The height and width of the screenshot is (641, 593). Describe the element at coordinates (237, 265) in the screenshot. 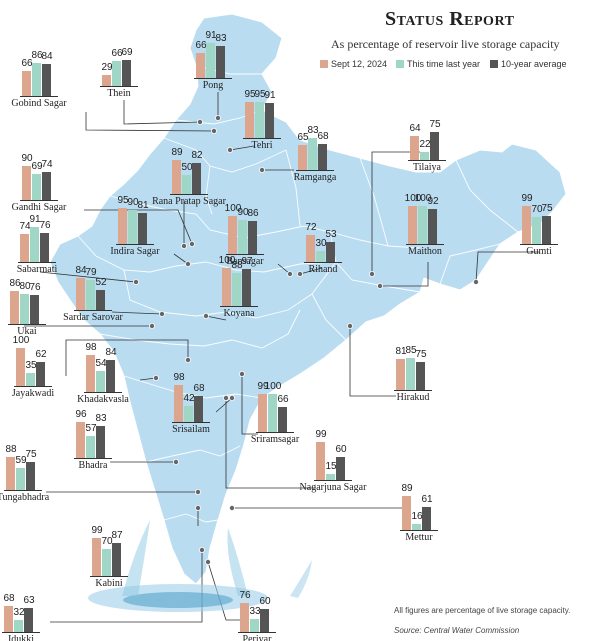

I see `value-label: 88` at that location.